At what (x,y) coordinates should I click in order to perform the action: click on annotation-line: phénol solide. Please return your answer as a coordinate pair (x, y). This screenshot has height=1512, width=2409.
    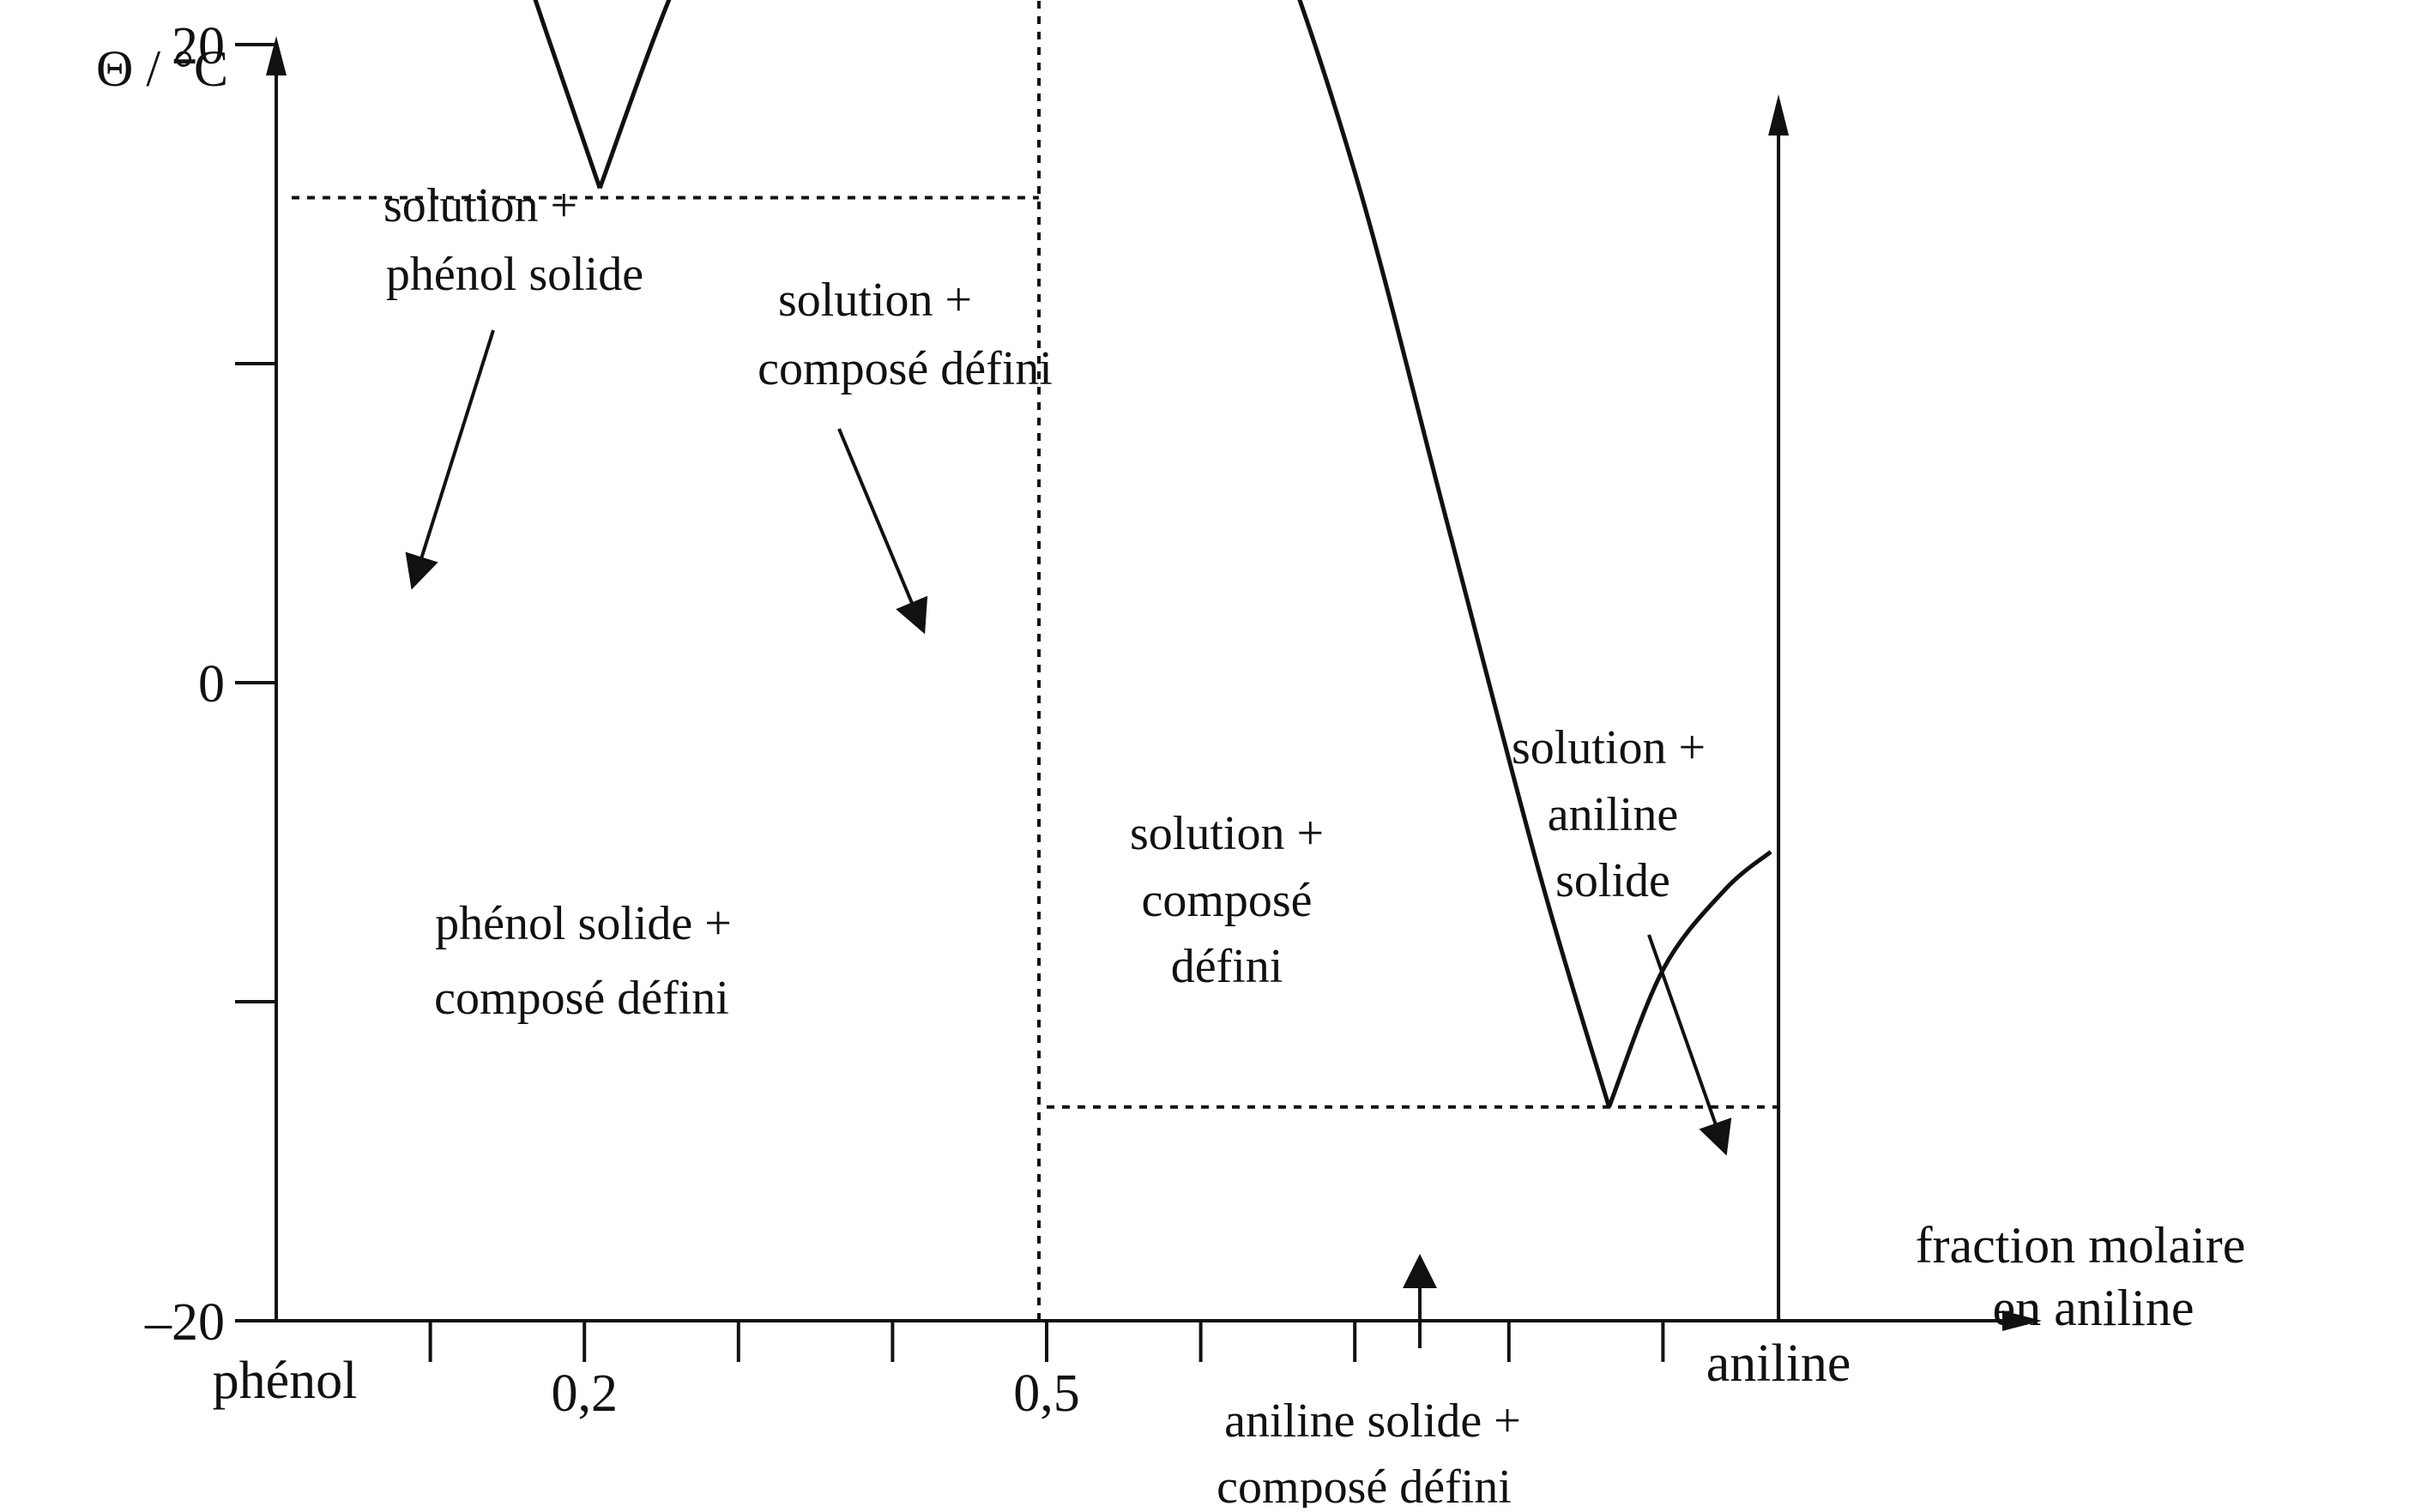
    Looking at the image, I should click on (514, 274).